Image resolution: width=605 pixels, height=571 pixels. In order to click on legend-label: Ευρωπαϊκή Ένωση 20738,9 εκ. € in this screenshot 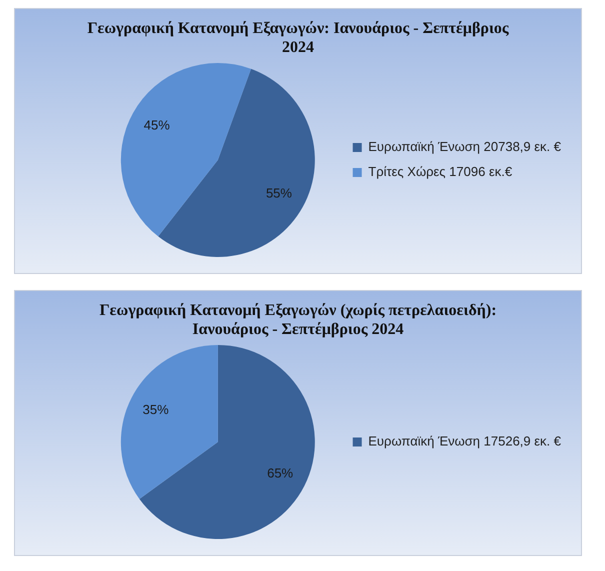, I will do `click(465, 146)`.